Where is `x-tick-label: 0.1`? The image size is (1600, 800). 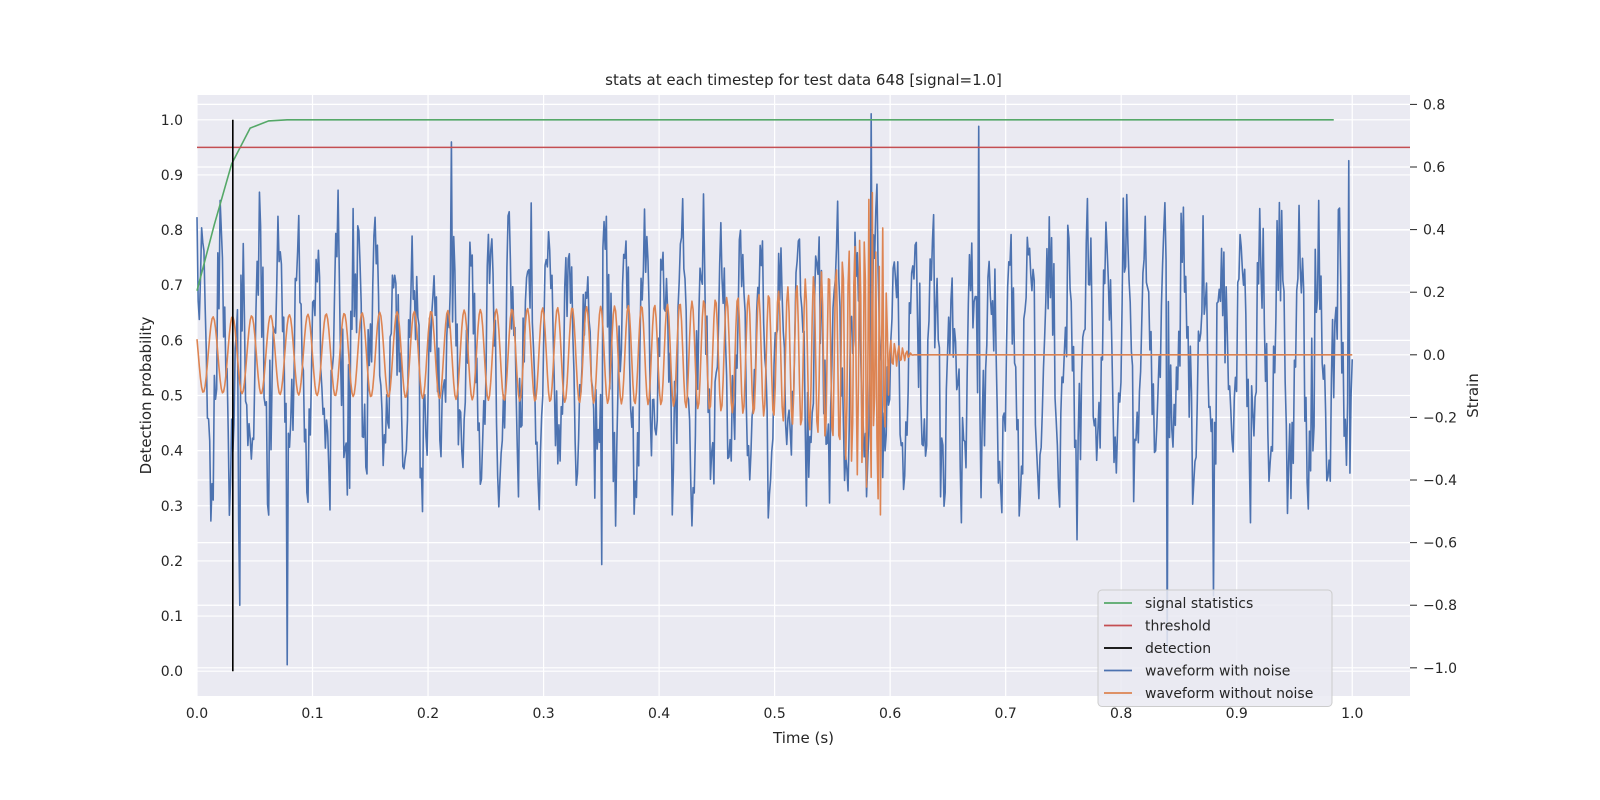 x-tick-label: 0.1 is located at coordinates (312, 714).